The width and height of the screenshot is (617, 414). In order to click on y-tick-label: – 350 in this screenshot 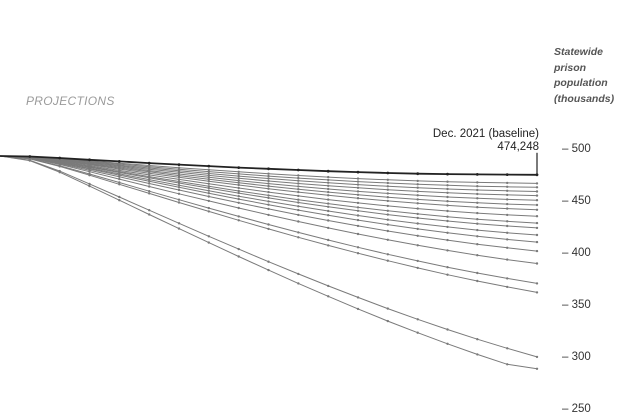, I will do `click(576, 305)`.